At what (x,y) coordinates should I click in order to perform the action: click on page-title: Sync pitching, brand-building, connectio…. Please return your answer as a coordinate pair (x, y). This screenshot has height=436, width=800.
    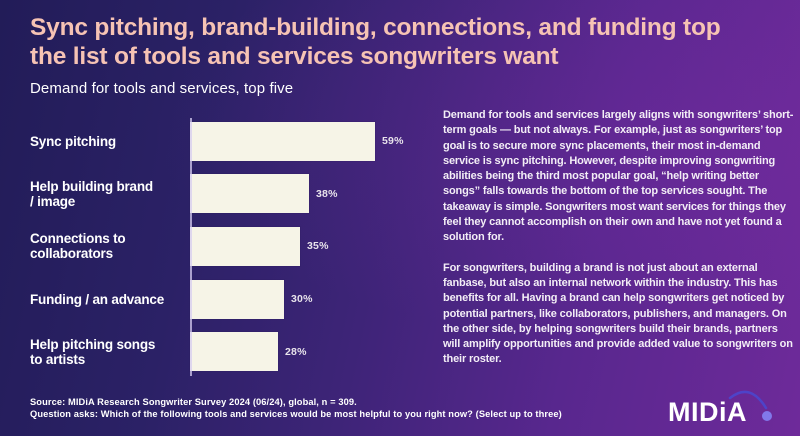
    Looking at the image, I should click on (375, 42).